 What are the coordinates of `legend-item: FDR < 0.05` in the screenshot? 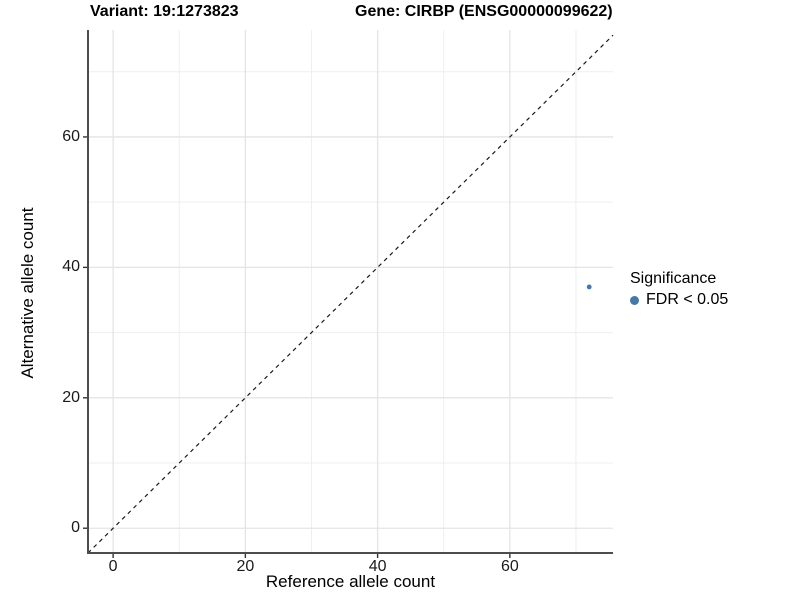 It's located at (679, 300).